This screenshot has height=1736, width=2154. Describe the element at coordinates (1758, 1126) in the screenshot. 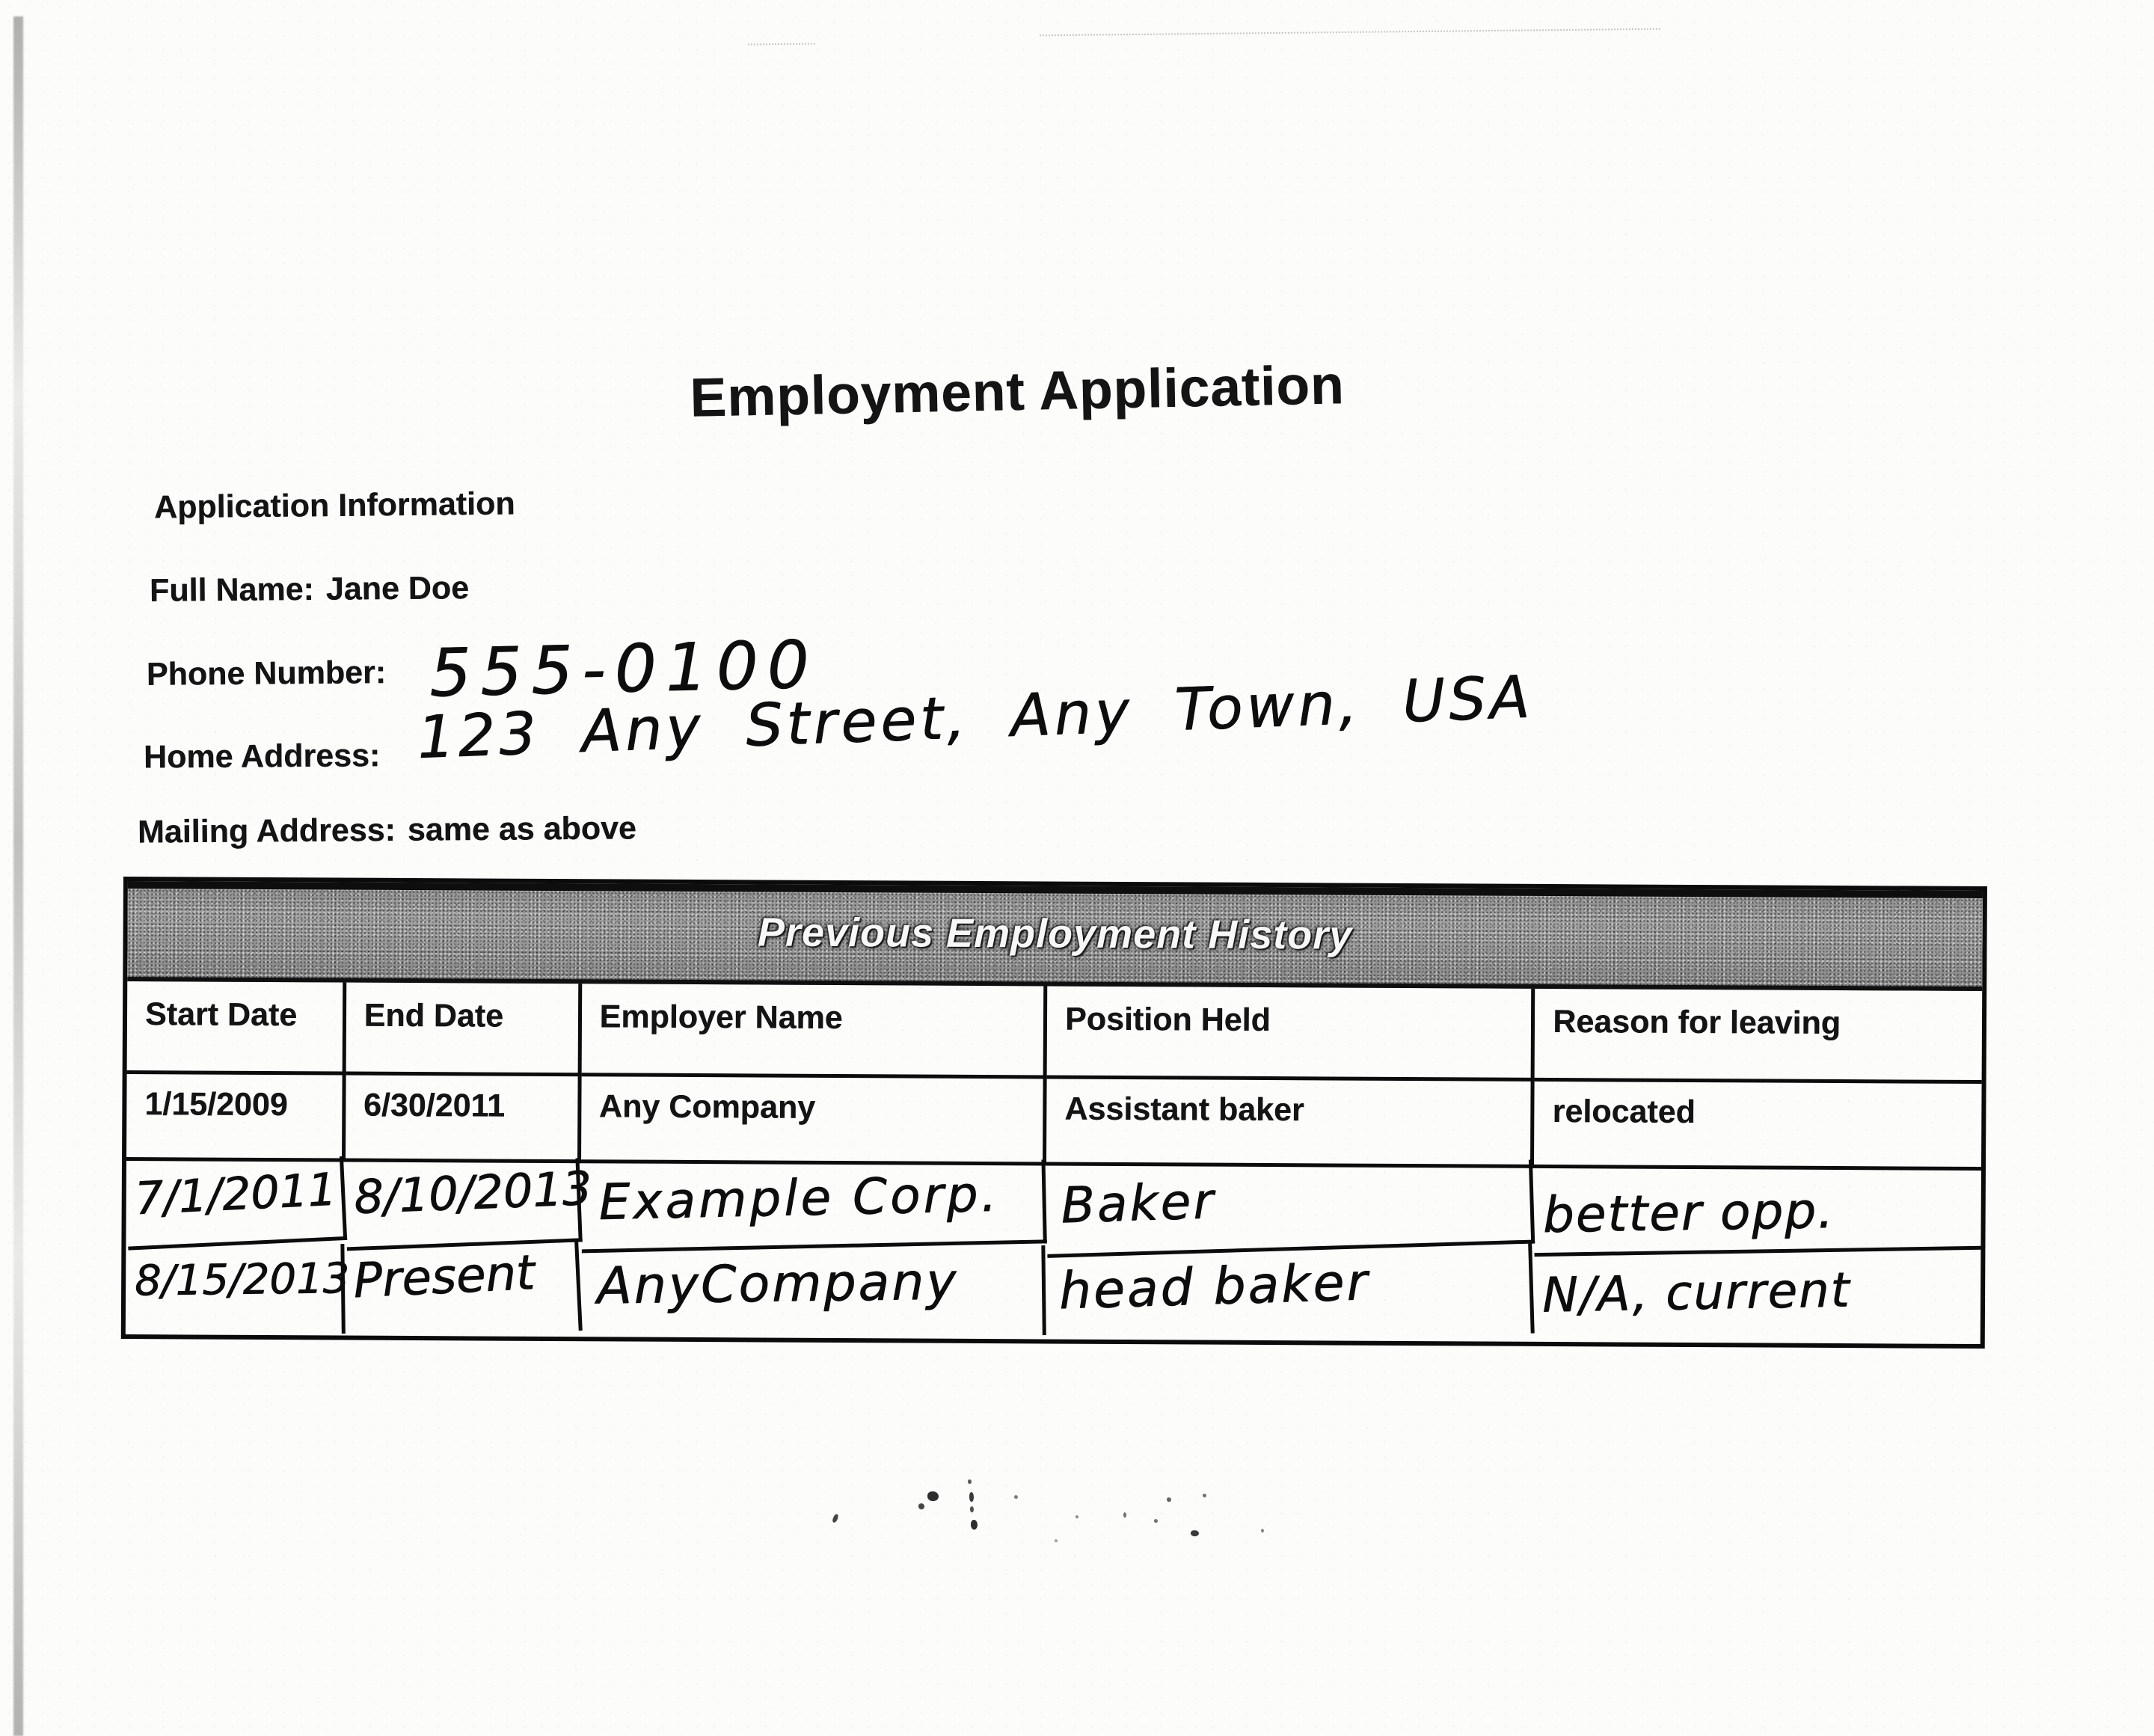

I see `row1-reason-for-leaving: relocated` at that location.